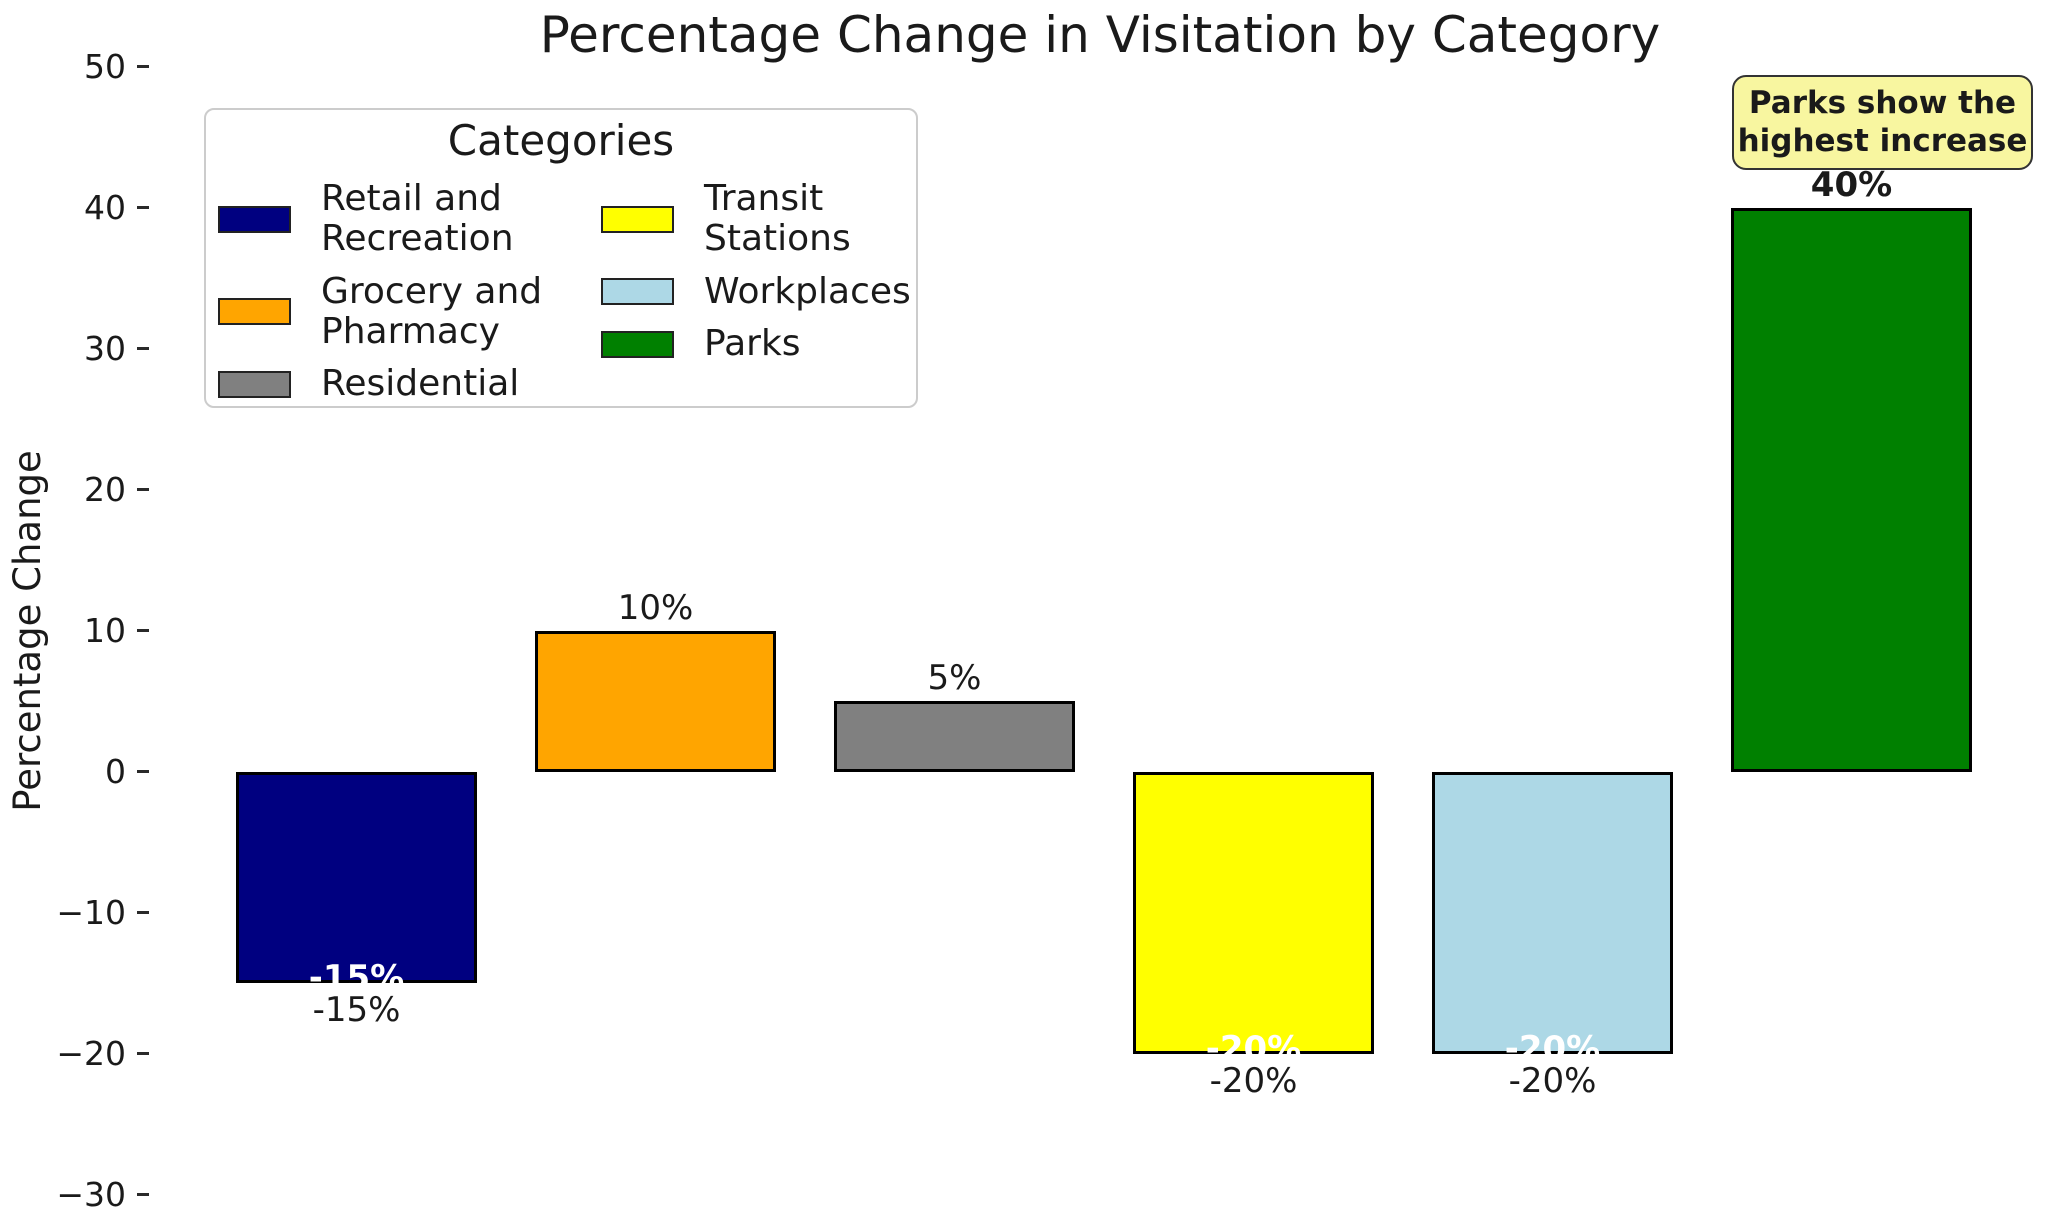 This screenshot has width=2051, height=1230. Describe the element at coordinates (807, 291) in the screenshot. I see `legend-label-workplaces: Workplaces` at that location.